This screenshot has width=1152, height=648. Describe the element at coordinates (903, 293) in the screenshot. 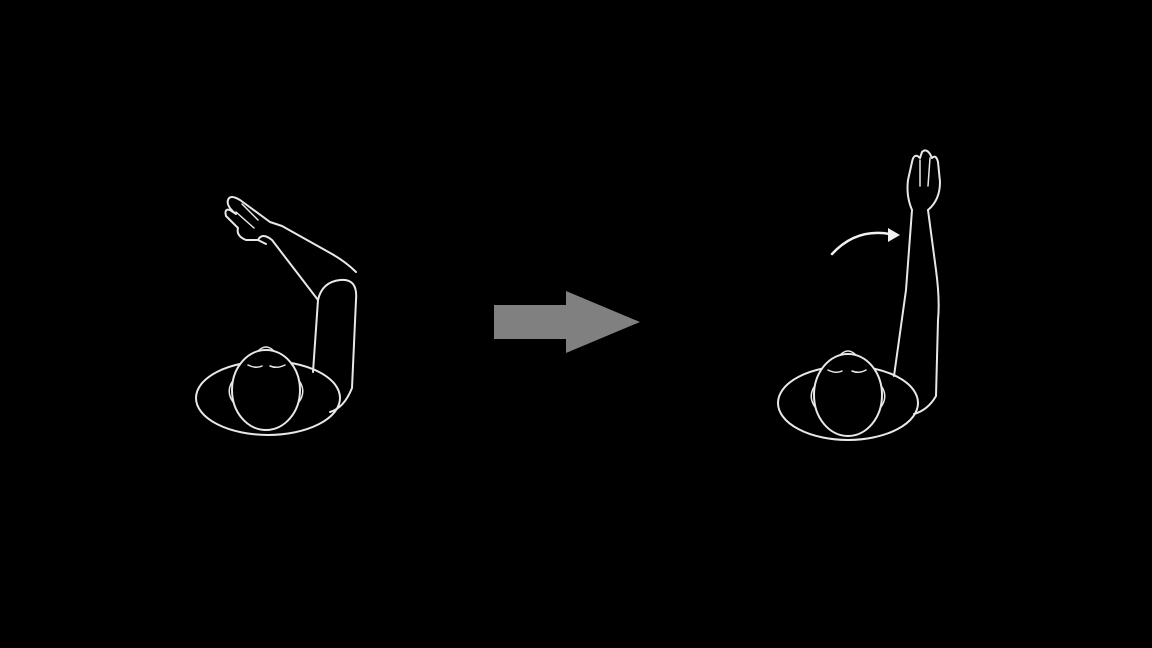

I see `arm-inner-edge-after` at that location.